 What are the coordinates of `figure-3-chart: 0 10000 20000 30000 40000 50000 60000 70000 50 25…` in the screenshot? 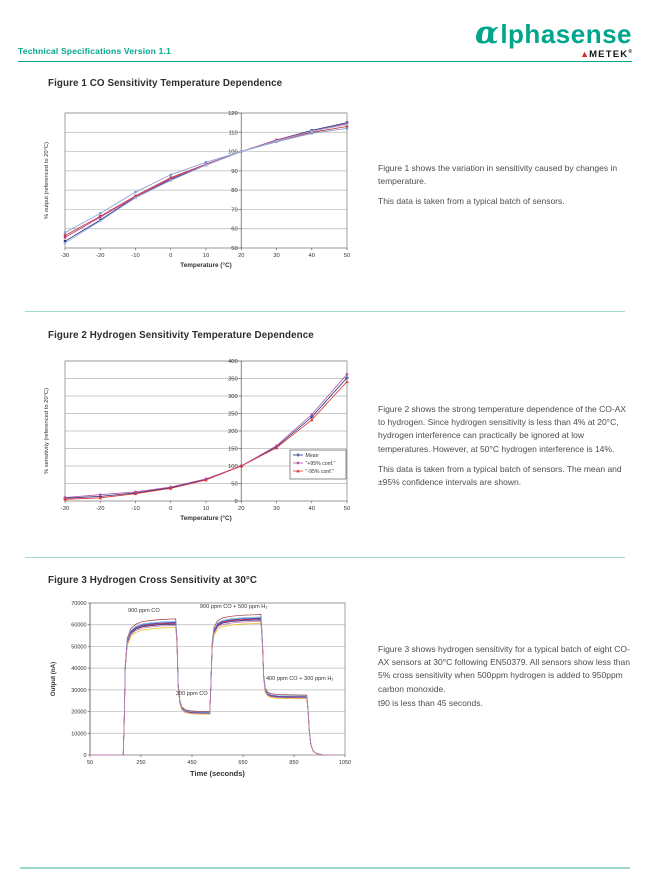 It's located at (200, 689).